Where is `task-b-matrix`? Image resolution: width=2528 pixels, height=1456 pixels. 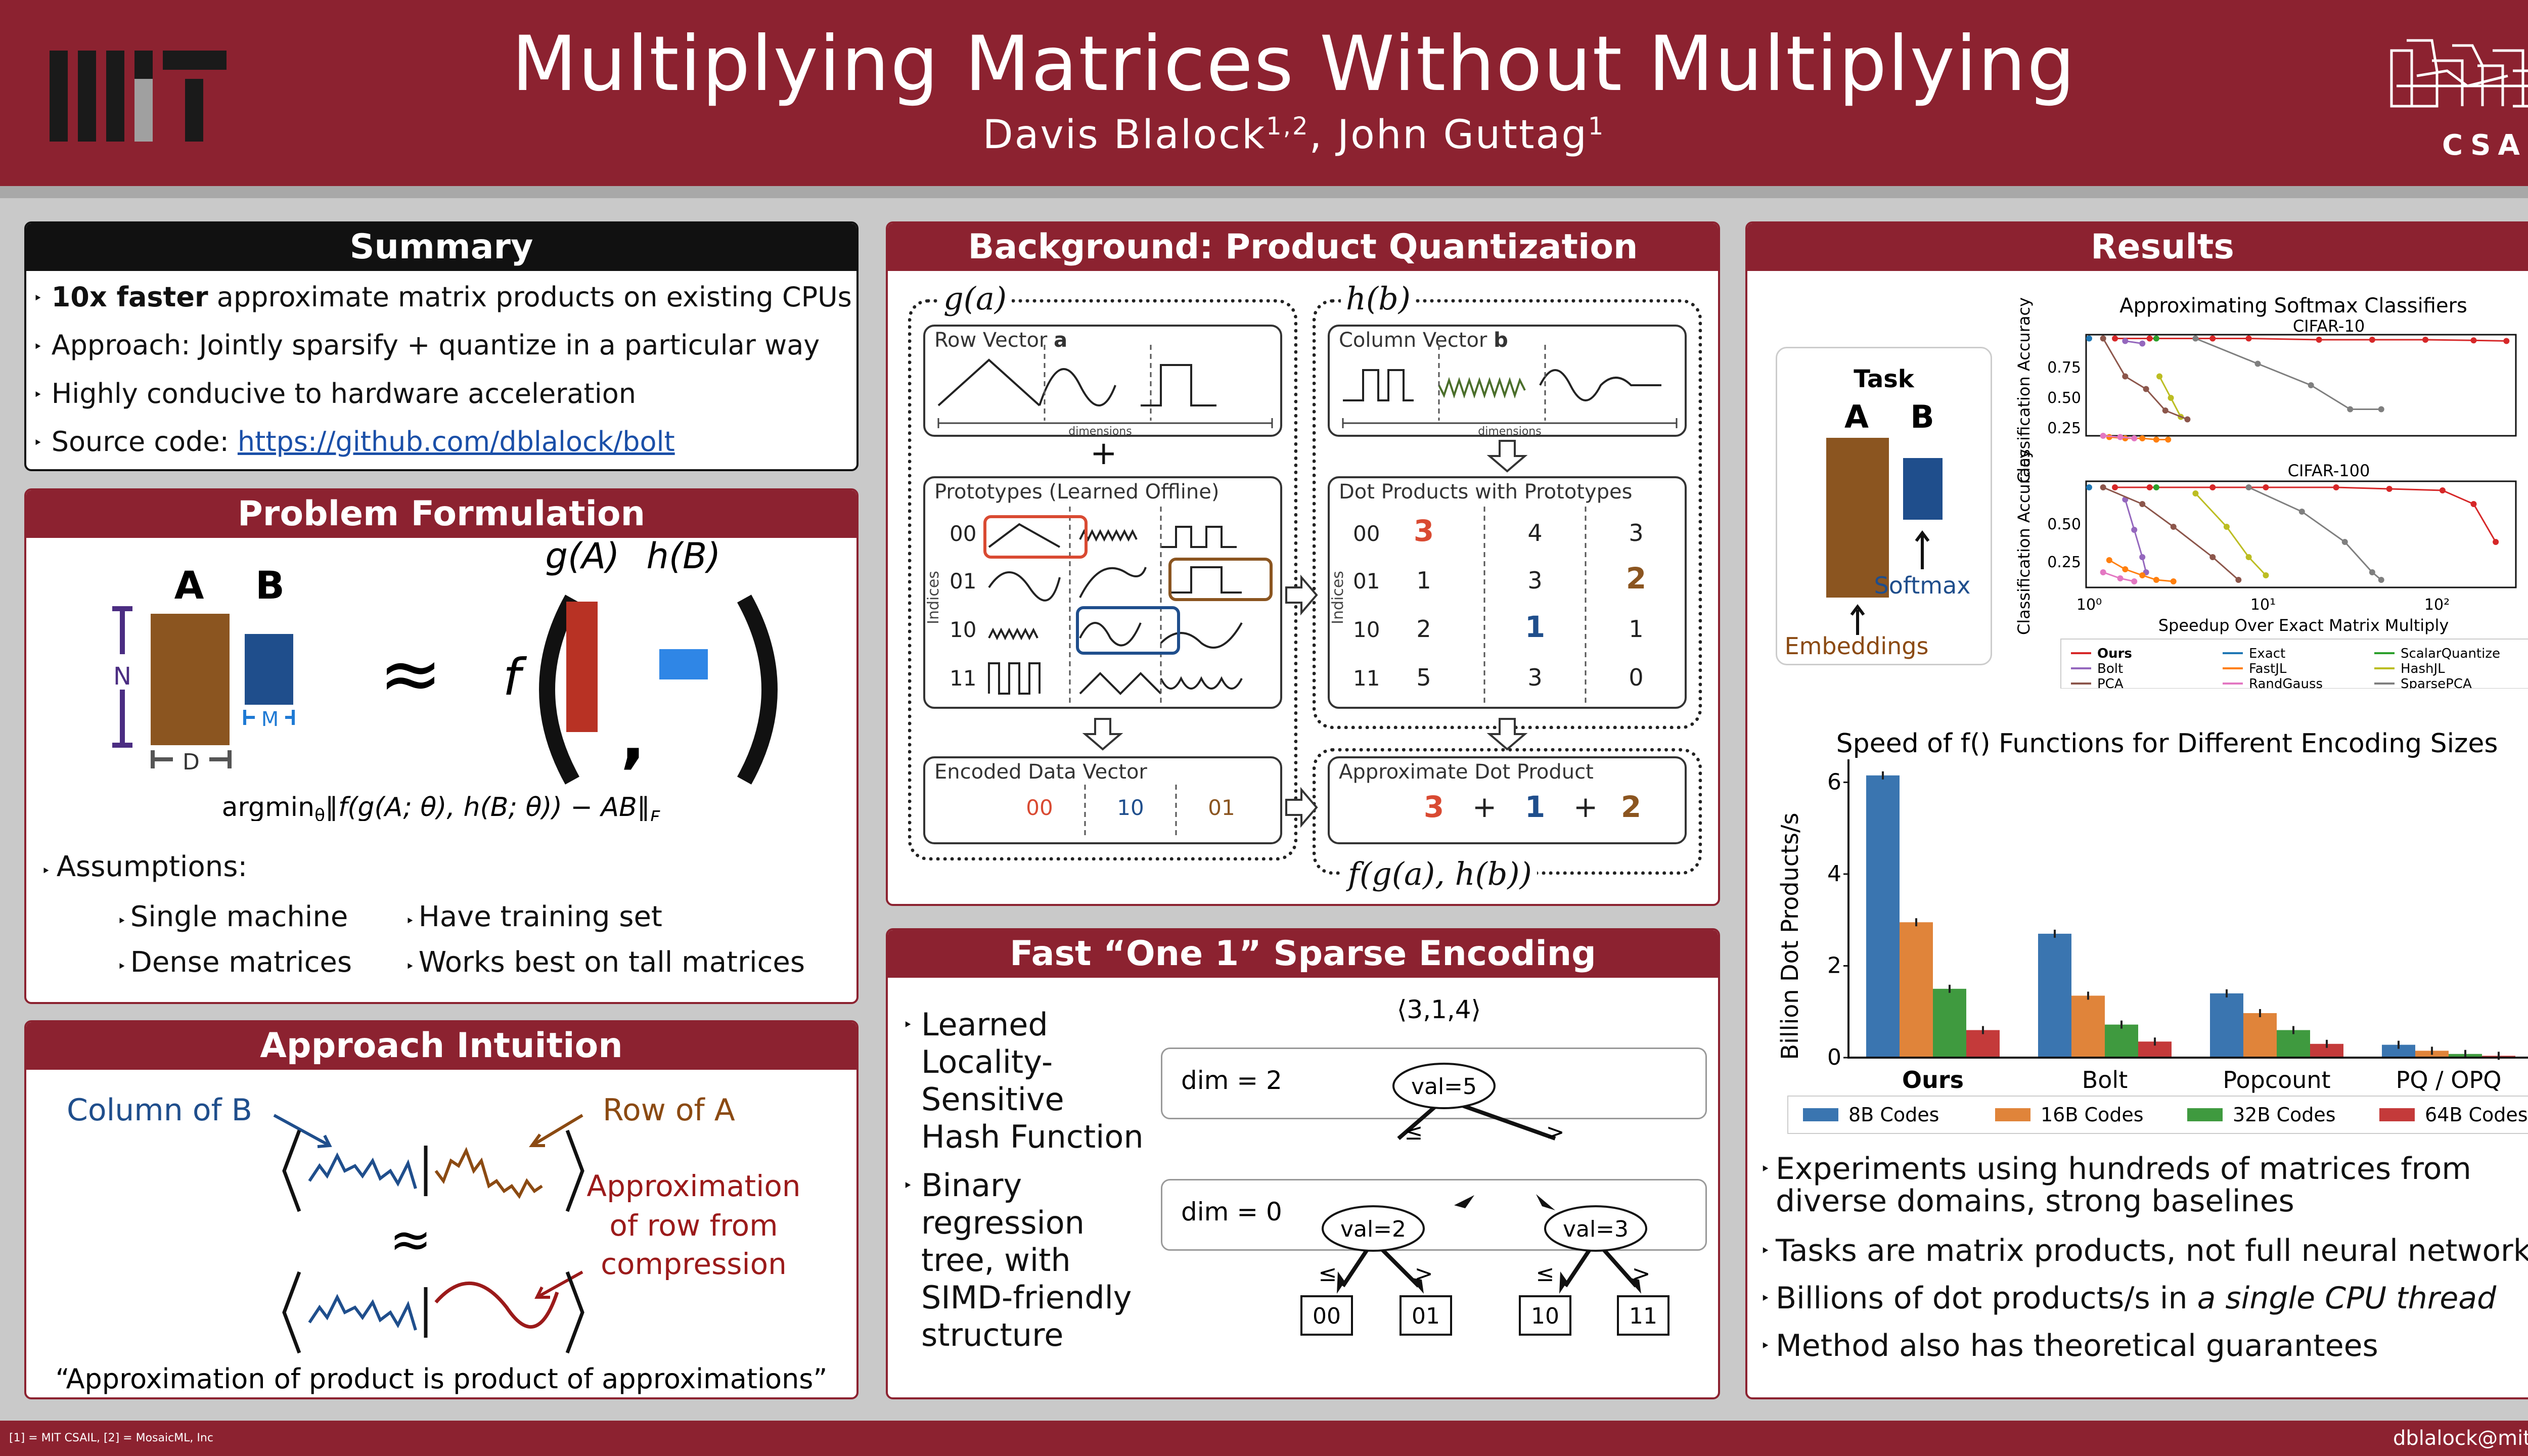
task-b-matrix is located at coordinates (1923, 489).